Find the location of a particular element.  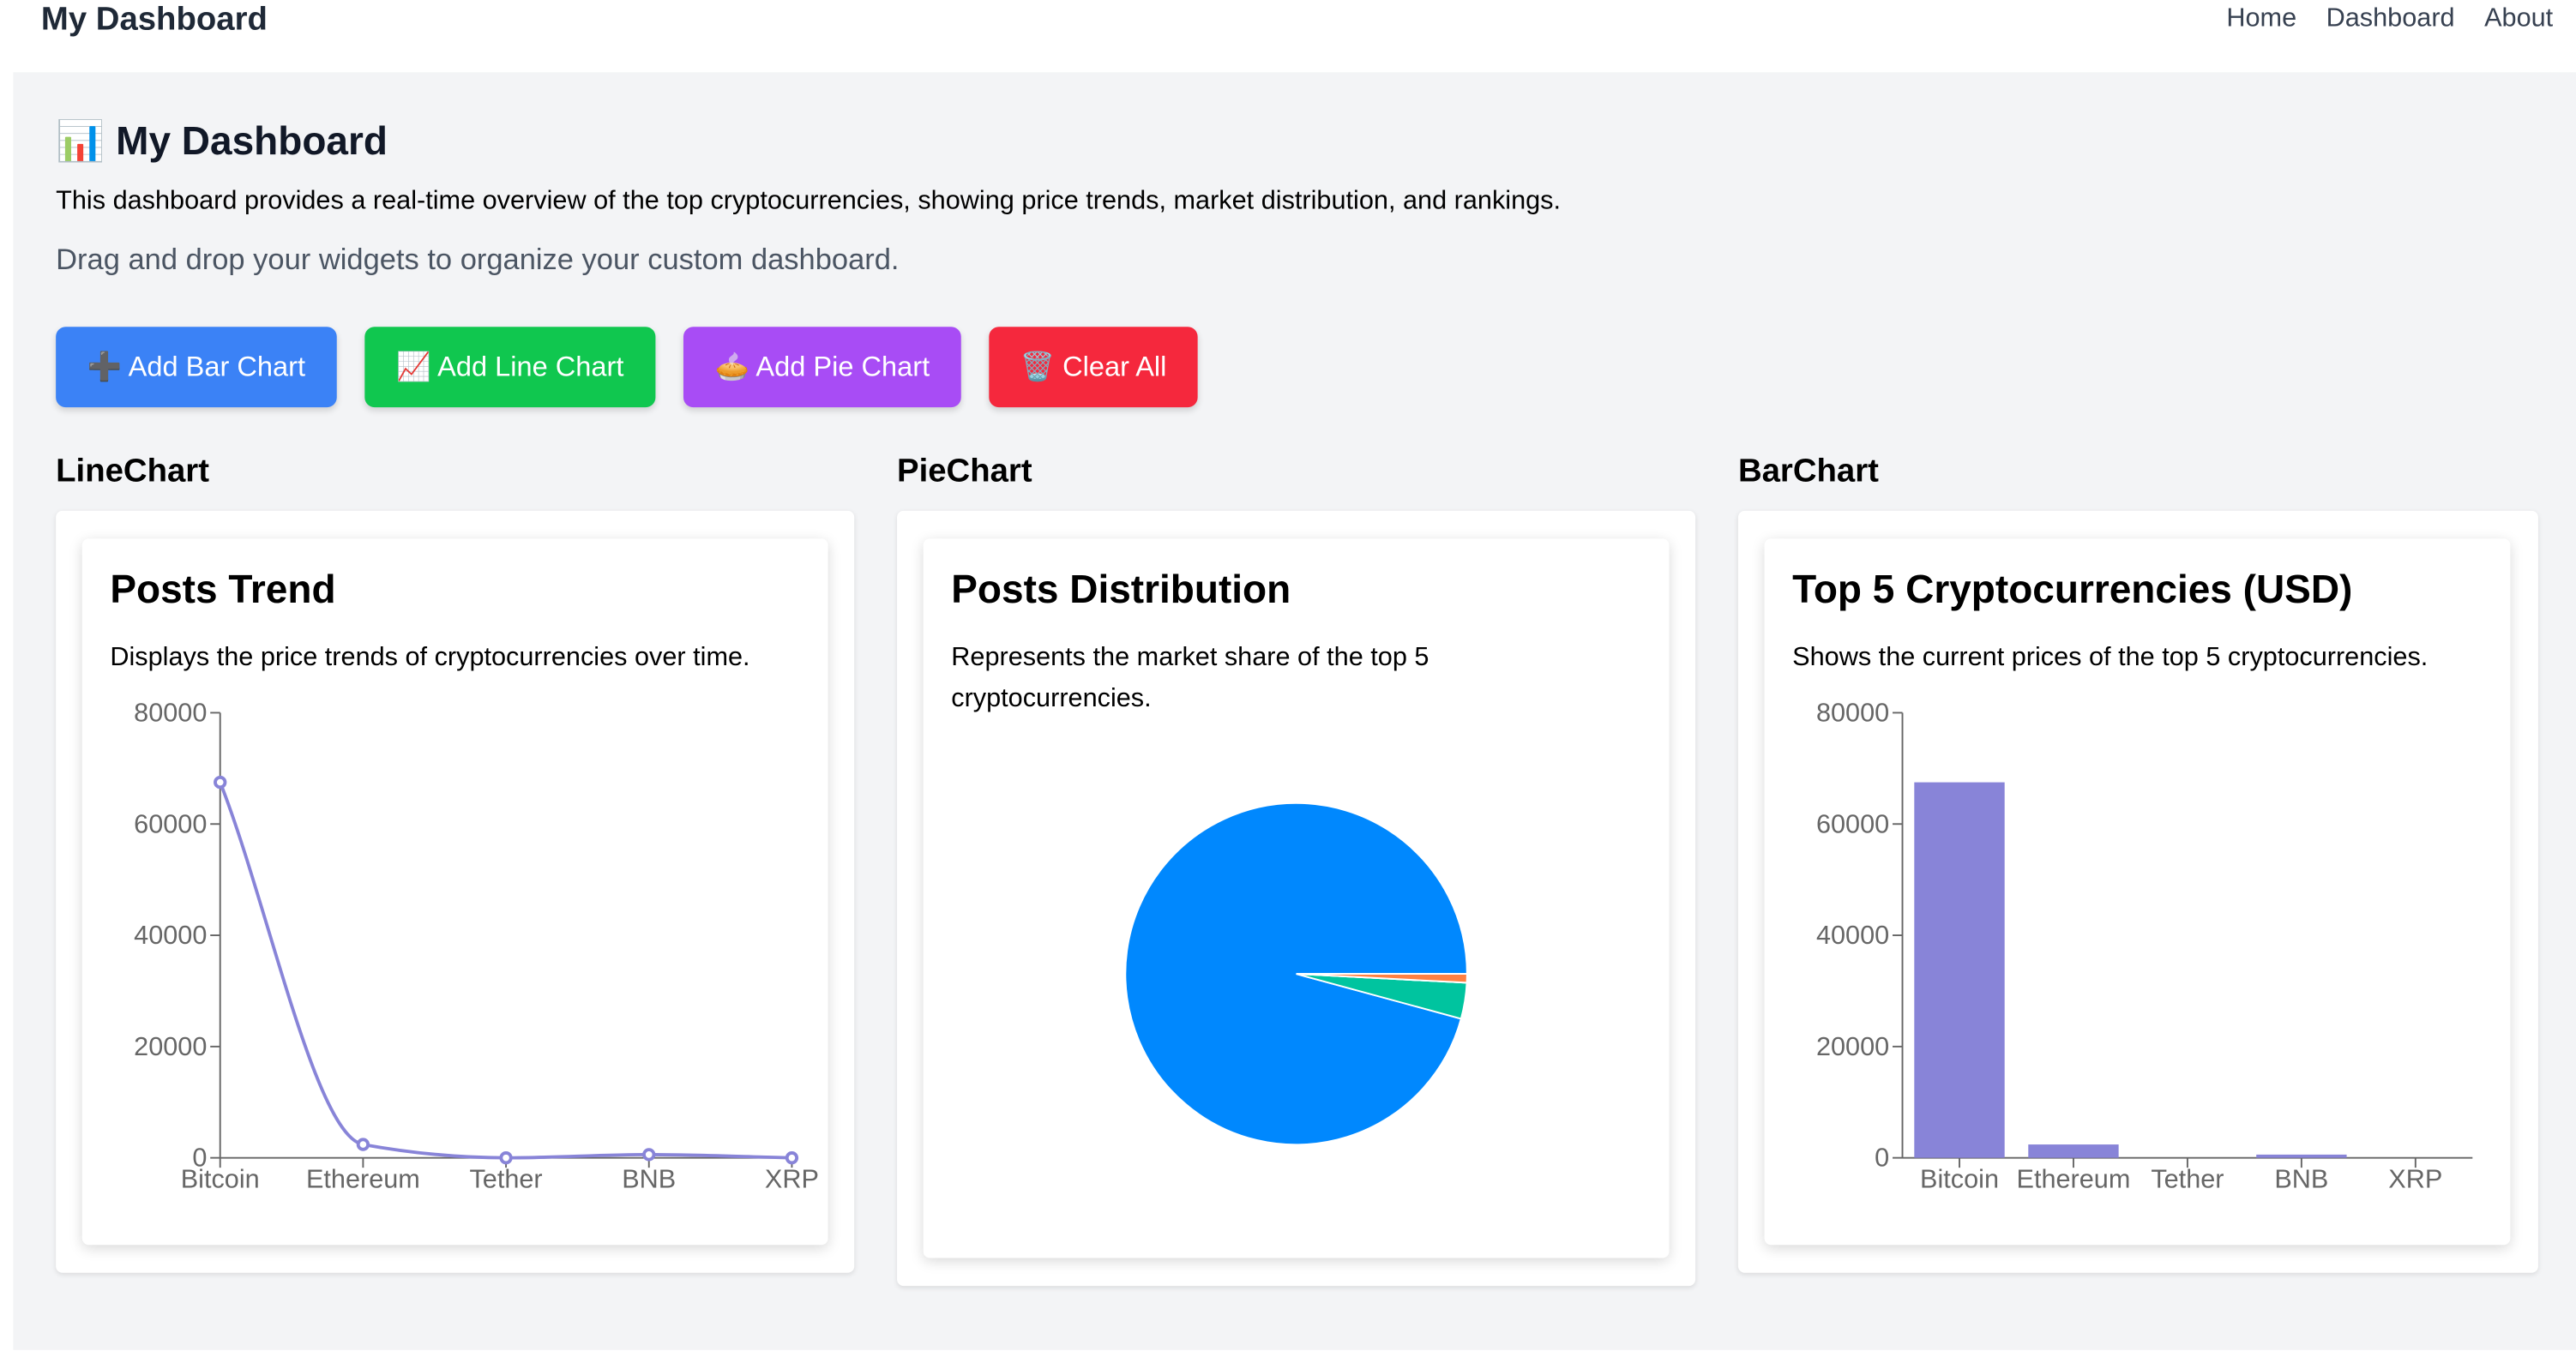

chart is located at coordinates (1296, 974).